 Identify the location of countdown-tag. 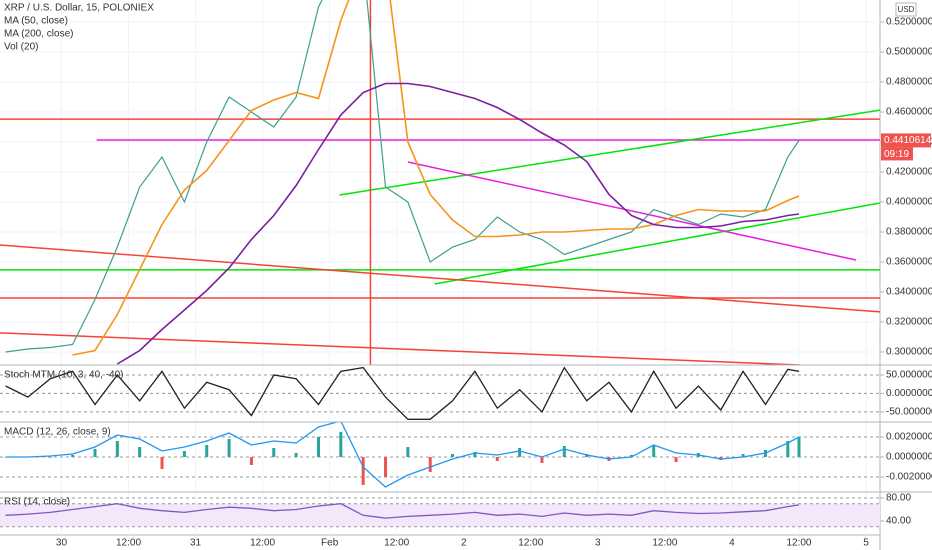
(897, 154).